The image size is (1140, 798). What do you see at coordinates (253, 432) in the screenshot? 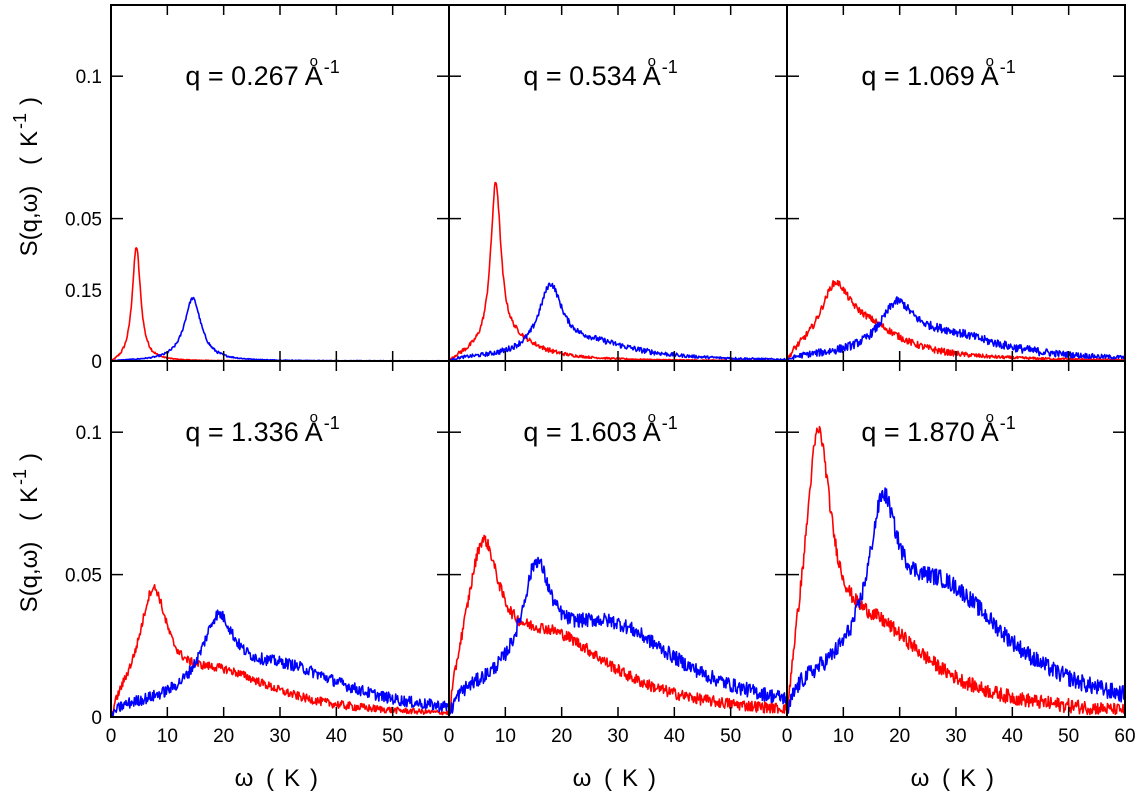
I see `q-label-text: q = 1.336 A` at bounding box center [253, 432].